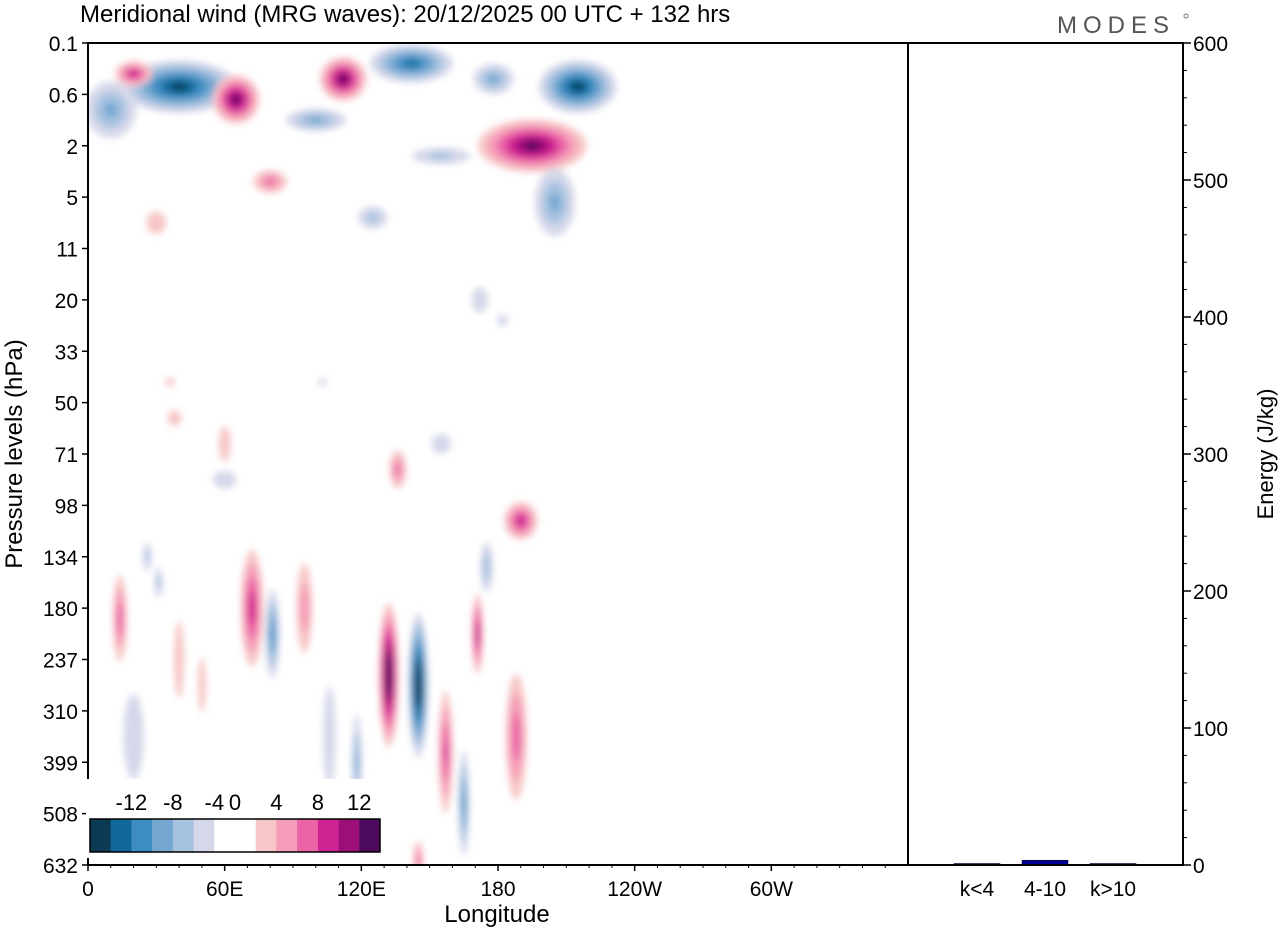  Describe the element at coordinates (1210, 44) in the screenshot. I see `energy-tick-label: 600` at that location.